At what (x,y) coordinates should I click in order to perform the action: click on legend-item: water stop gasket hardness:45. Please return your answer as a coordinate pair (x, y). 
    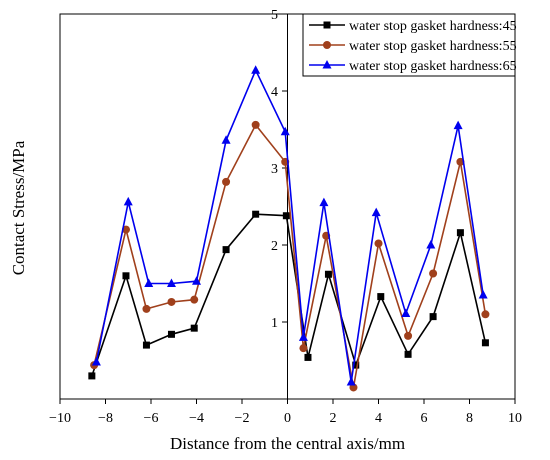
    Looking at the image, I should click on (413, 26).